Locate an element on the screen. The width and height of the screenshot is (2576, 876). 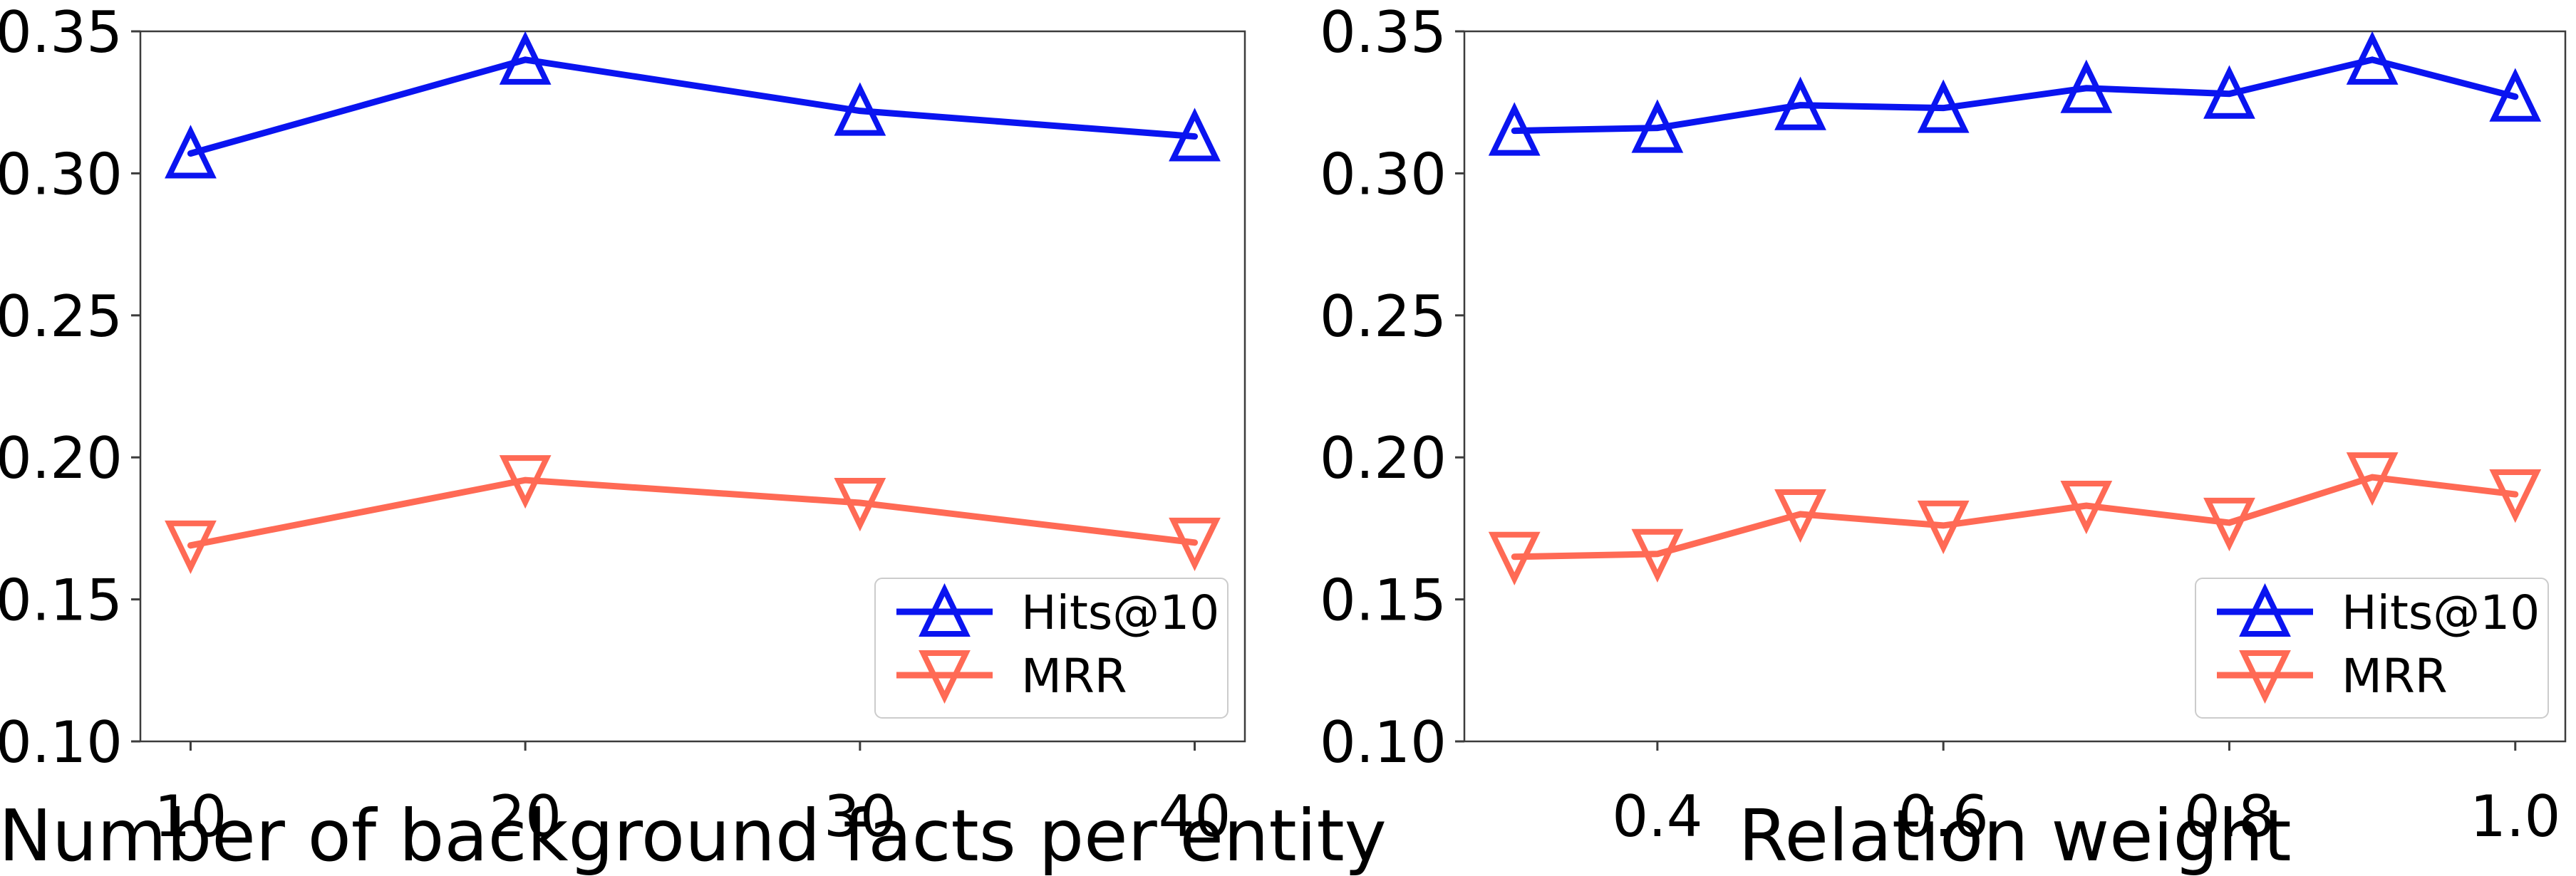
x-tick-label: 20 is located at coordinates (526, 816).